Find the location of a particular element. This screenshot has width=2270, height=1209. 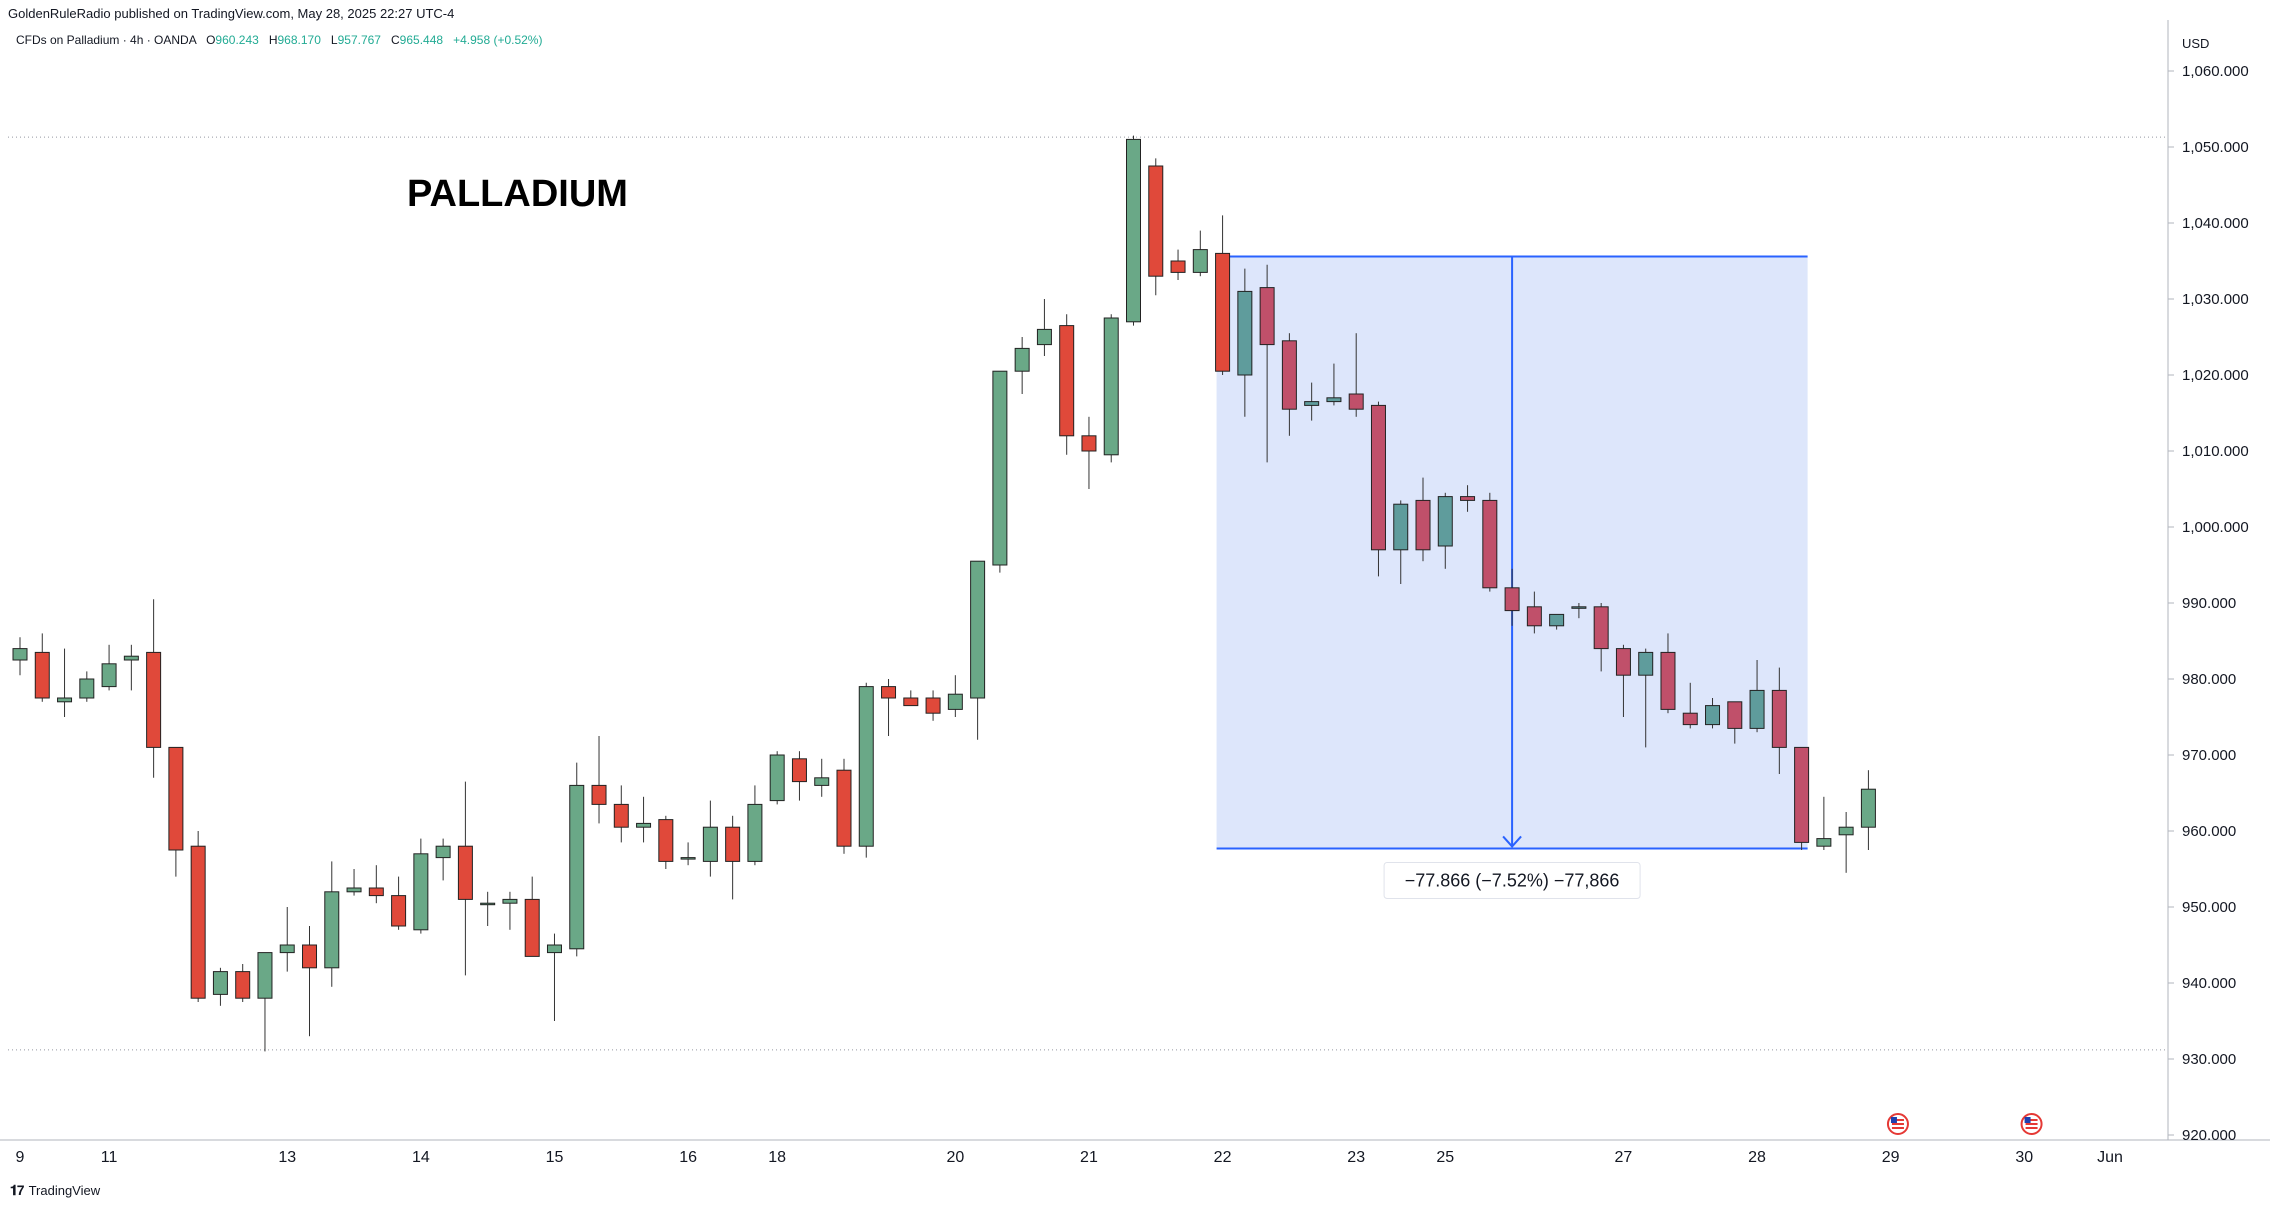

time-tick-label: 27 is located at coordinates (1624, 1157).